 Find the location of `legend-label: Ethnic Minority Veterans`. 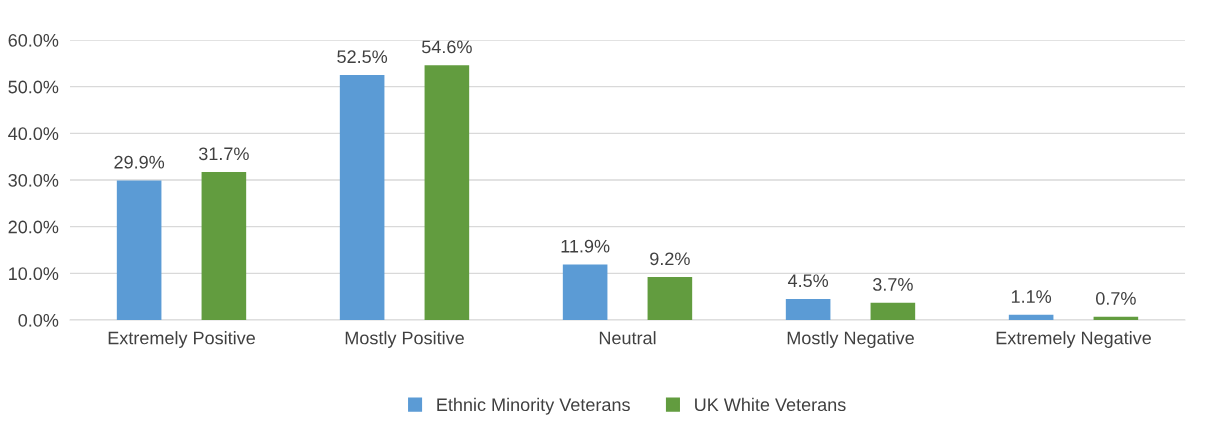

legend-label: Ethnic Minority Veterans is located at coordinates (533, 406).